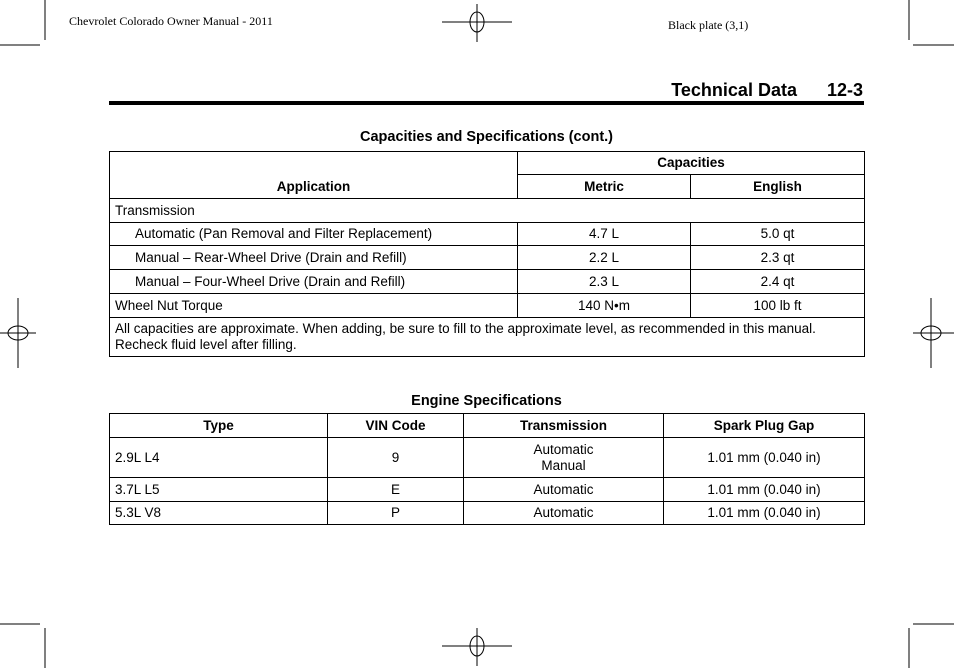 The height and width of the screenshot is (668, 954). Describe the element at coordinates (218, 457) in the screenshot. I see `cell-type: 2.9L L4` at that location.